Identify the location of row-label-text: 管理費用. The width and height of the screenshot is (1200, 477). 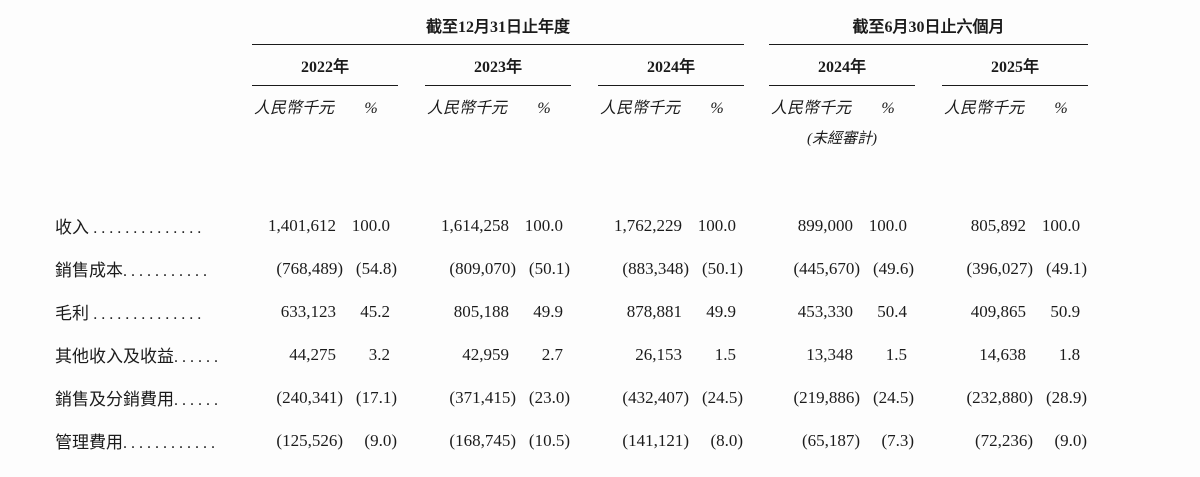
(89, 442).